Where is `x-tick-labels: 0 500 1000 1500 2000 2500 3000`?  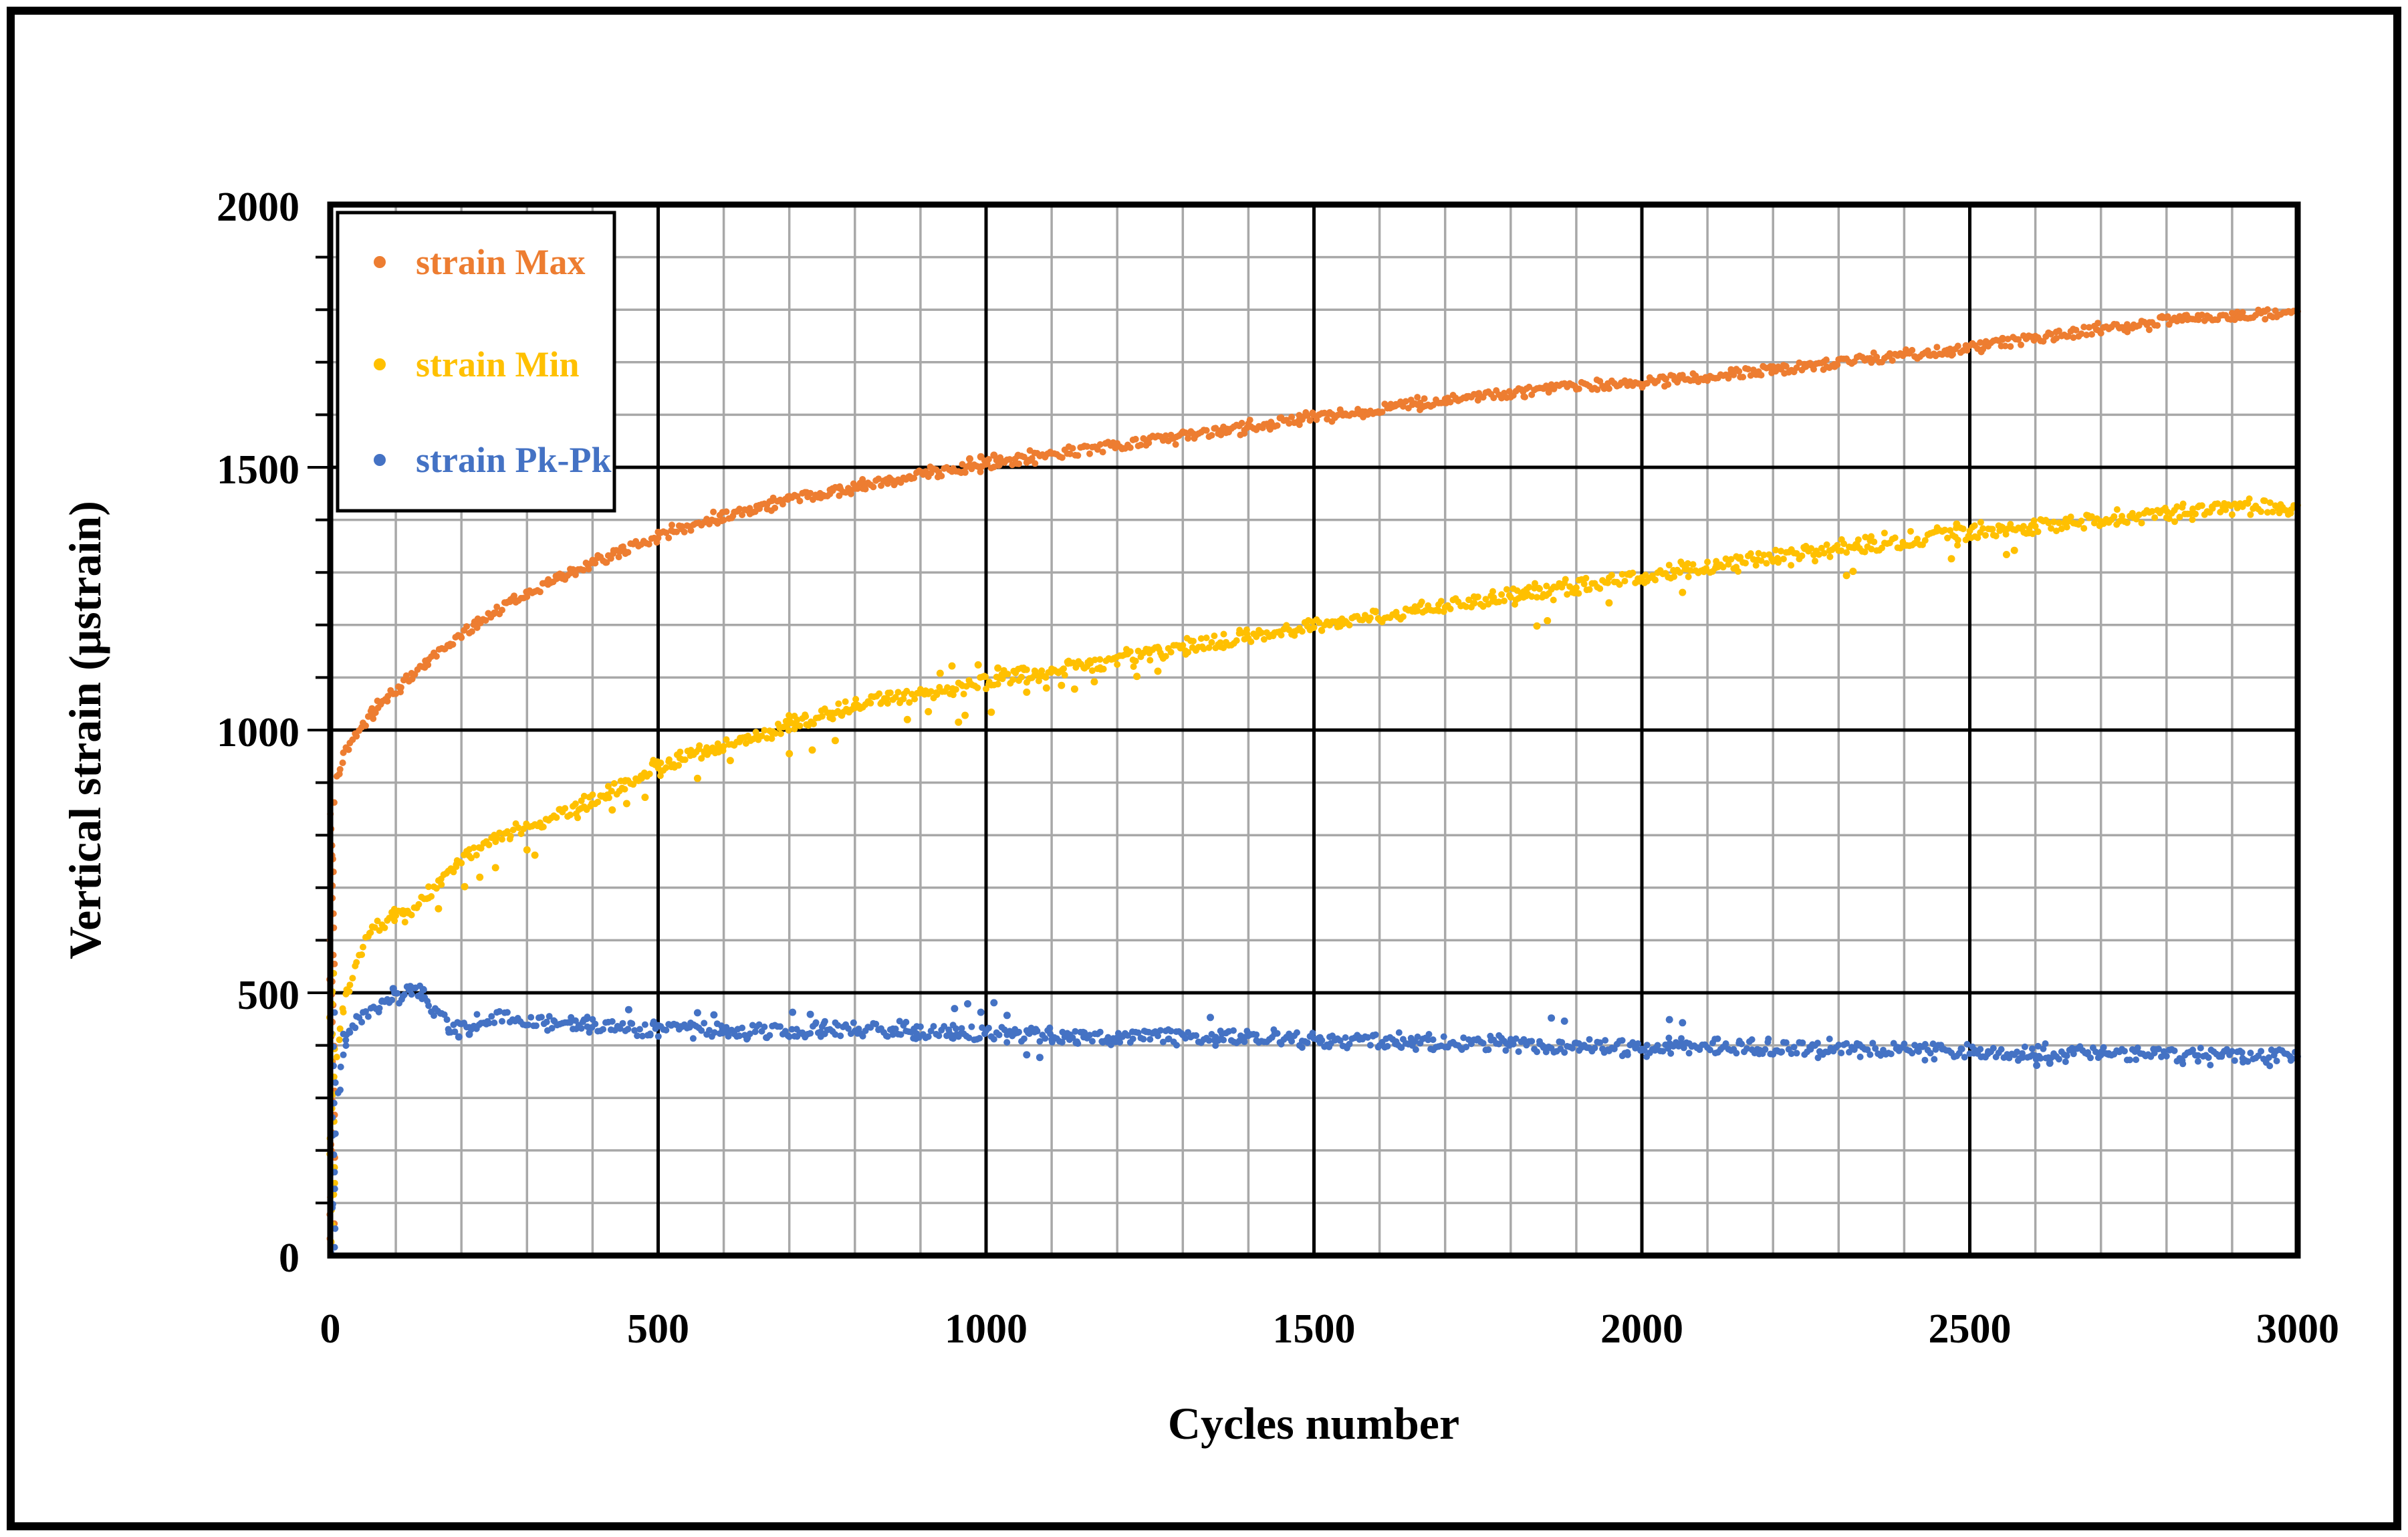 x-tick-labels: 0 500 1000 1500 2000 2500 3000 is located at coordinates (1330, 1329).